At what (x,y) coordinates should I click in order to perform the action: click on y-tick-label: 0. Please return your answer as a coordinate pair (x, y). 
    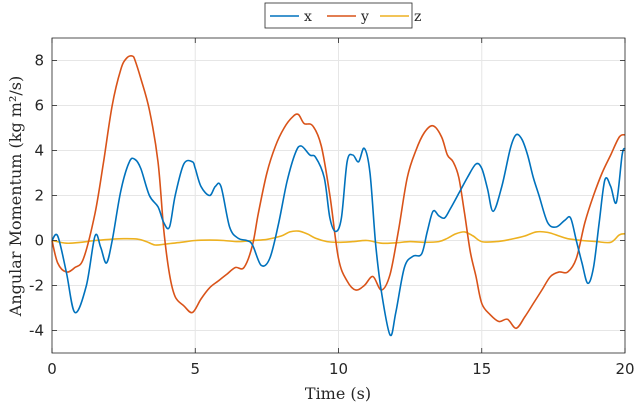
    Looking at the image, I should click on (39, 241).